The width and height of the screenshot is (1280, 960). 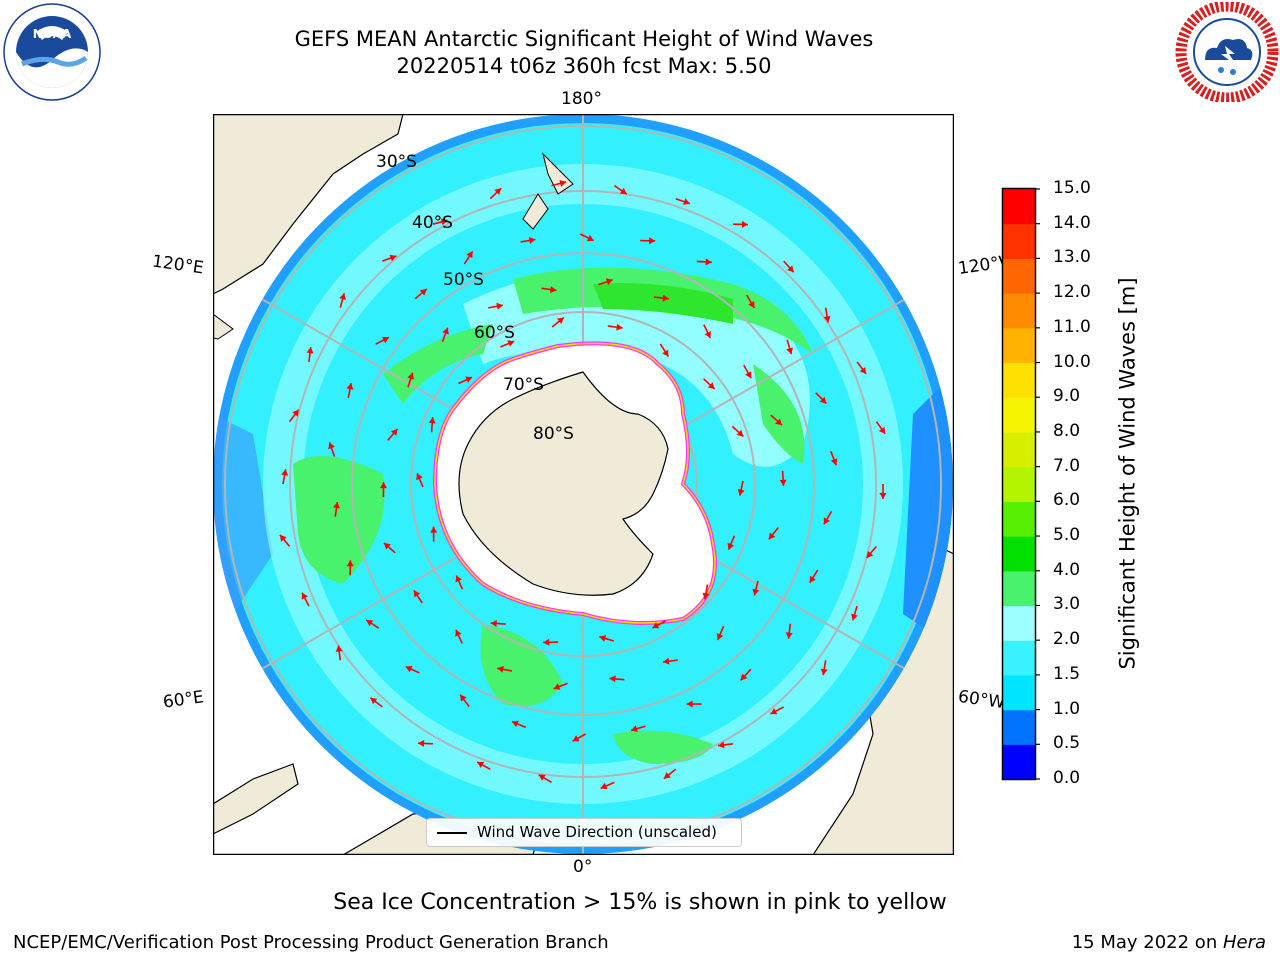 What do you see at coordinates (1072, 257) in the screenshot?
I see `colorbar-tick-label: 13.0` at bounding box center [1072, 257].